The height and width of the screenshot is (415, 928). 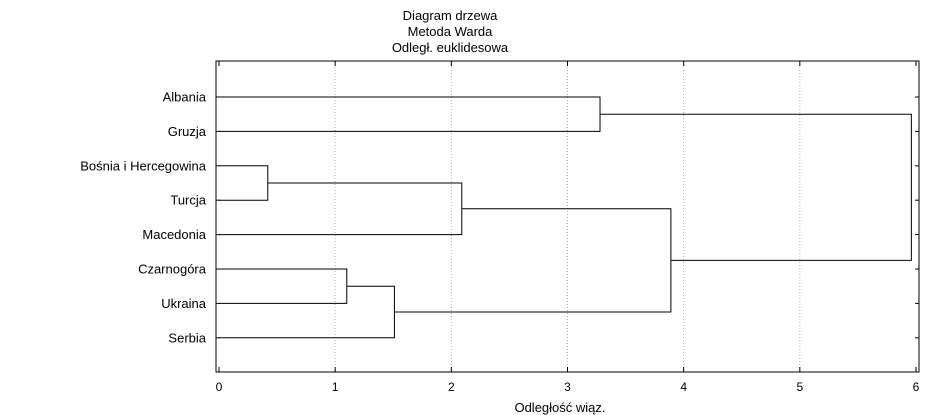 I want to click on leaf-label: Bośnia i Hercegowina, so click(x=143, y=165).